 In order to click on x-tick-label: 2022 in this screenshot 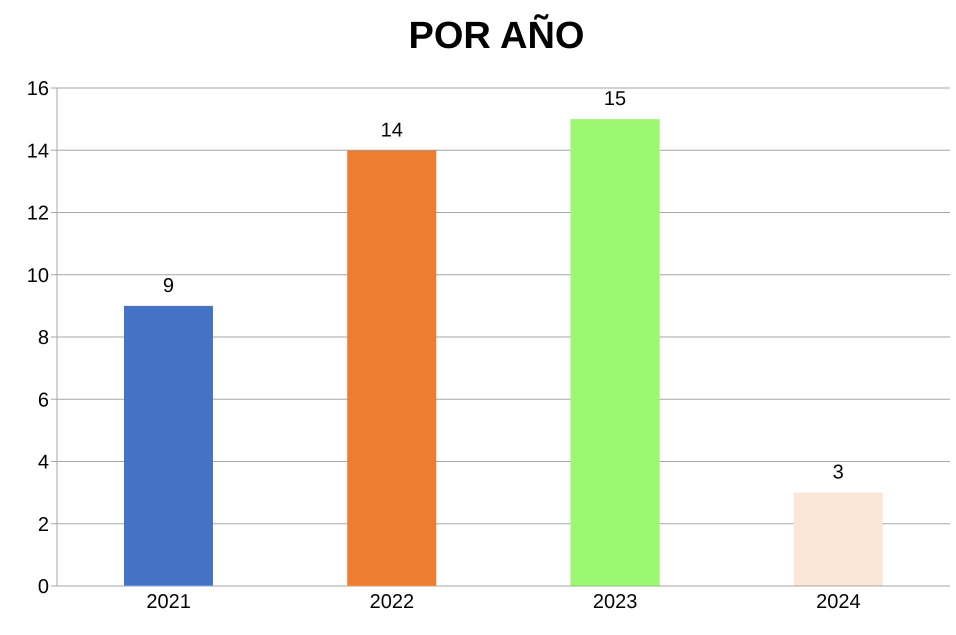, I will do `click(392, 602)`.